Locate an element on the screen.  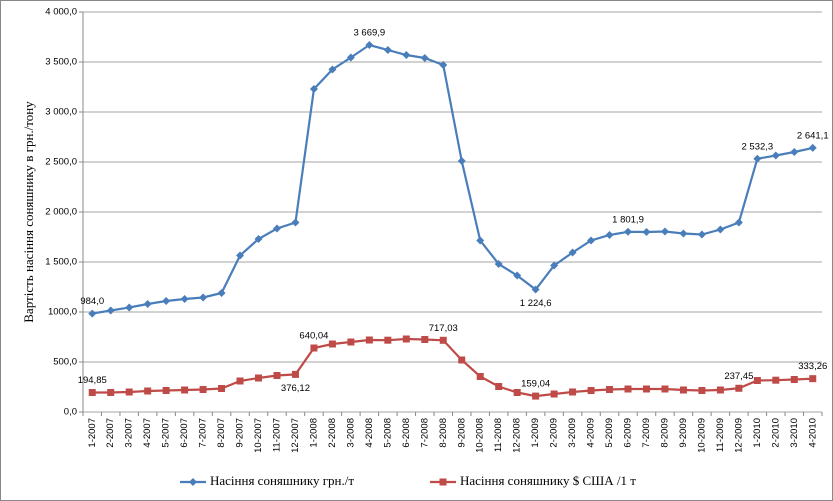
x-tick-label: 8-2008 is located at coordinates (443, 433).